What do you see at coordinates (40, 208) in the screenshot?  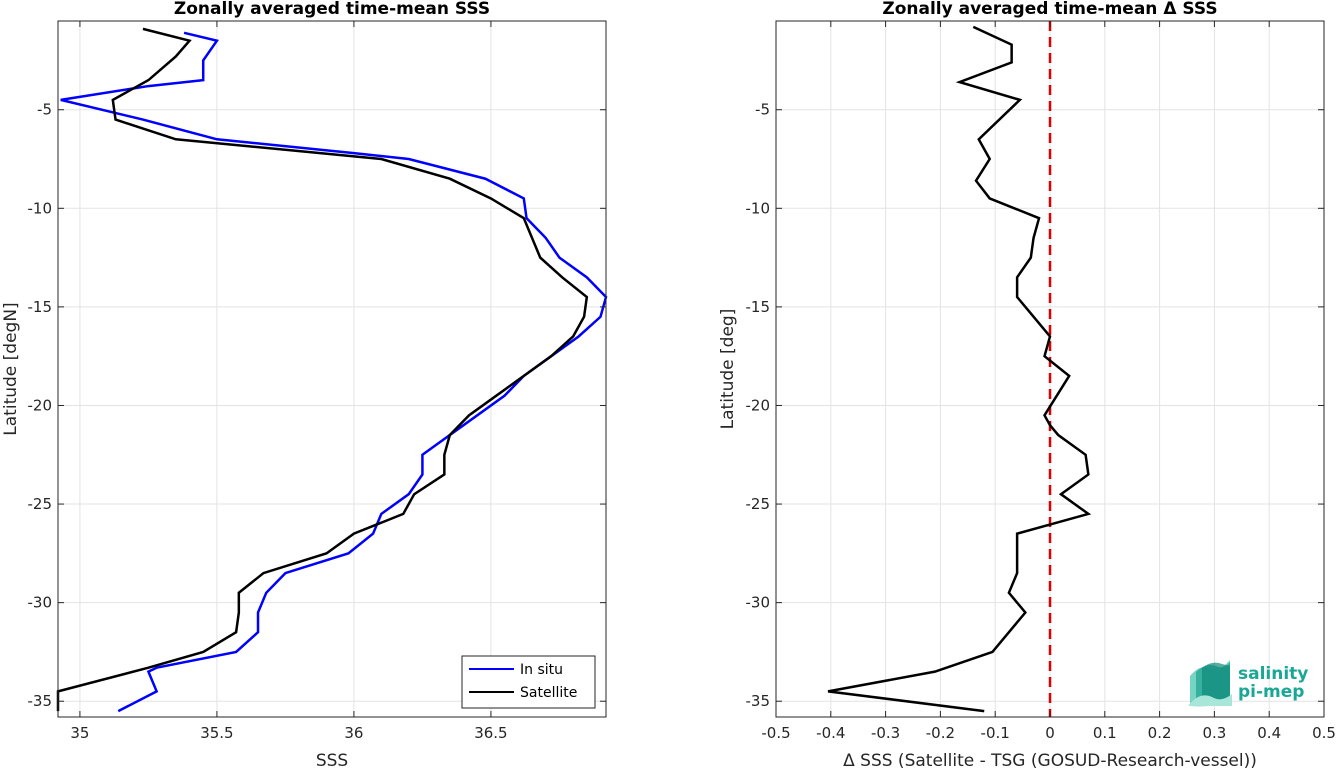 I see `sss-y-tick-label: -10` at bounding box center [40, 208].